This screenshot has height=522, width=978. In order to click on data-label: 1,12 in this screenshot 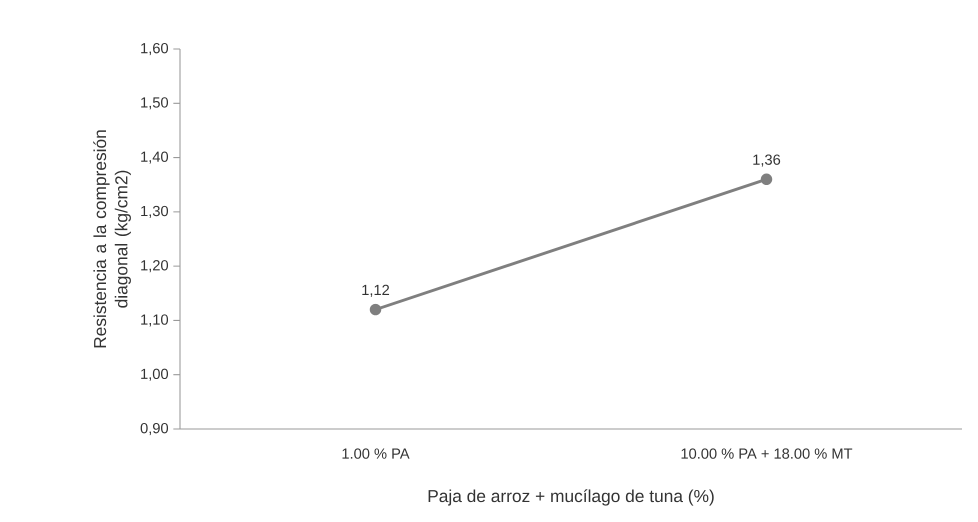, I will do `click(376, 290)`.